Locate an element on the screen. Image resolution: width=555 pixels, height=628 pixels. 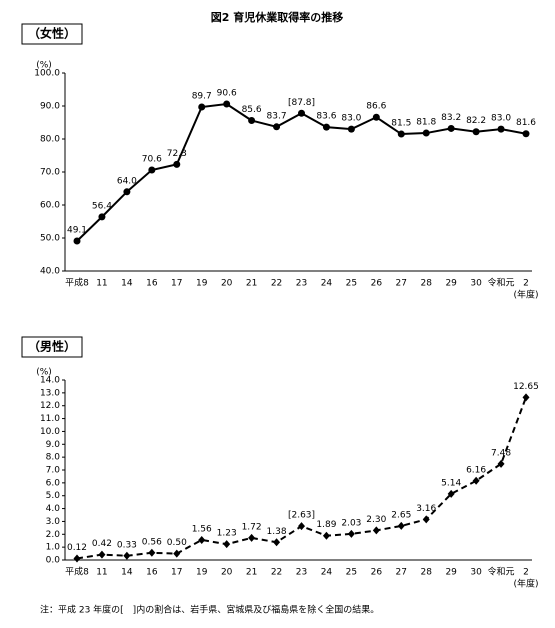
value-label: 56.4 is located at coordinates (102, 206).